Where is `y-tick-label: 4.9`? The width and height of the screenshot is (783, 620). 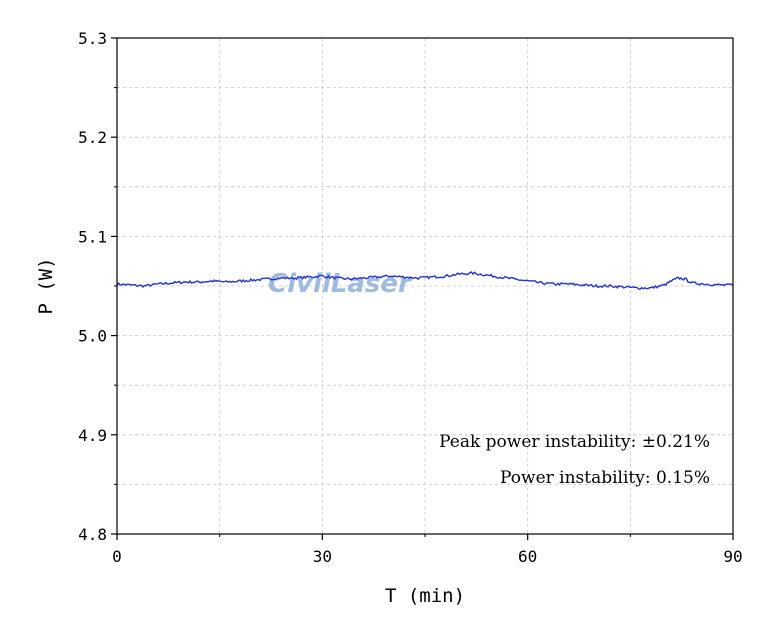 y-tick-label: 4.9 is located at coordinates (92, 435).